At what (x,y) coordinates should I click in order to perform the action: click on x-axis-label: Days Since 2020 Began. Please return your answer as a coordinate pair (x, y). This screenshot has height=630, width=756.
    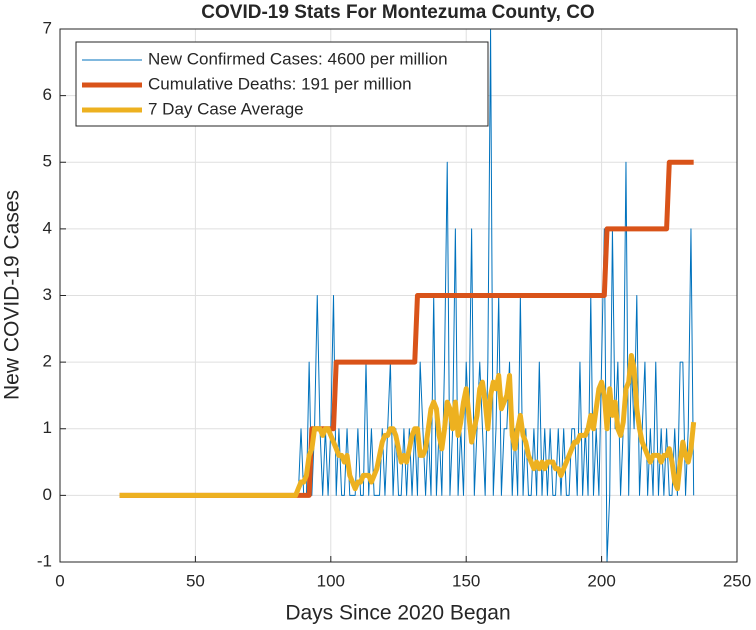
    Looking at the image, I should click on (397, 613).